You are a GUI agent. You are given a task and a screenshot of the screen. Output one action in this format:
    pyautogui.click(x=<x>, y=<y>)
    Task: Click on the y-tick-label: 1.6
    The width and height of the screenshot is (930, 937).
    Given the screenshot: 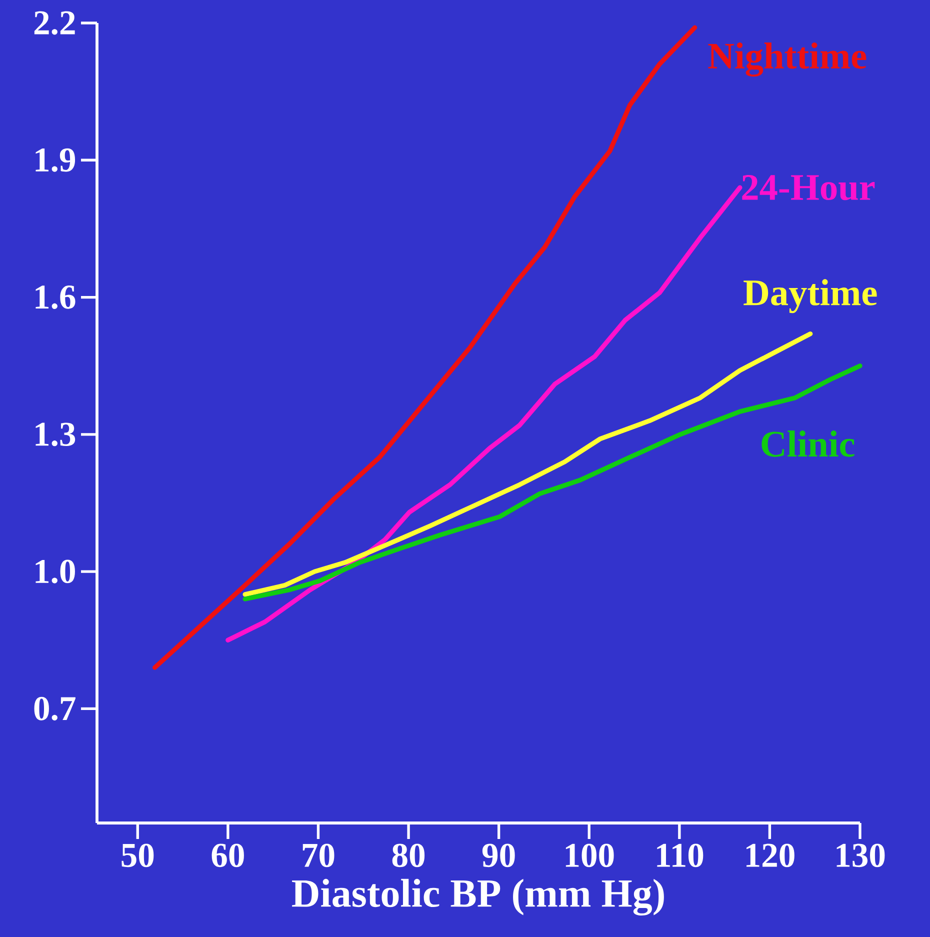 What is the action you would take?
    pyautogui.click(x=56, y=297)
    